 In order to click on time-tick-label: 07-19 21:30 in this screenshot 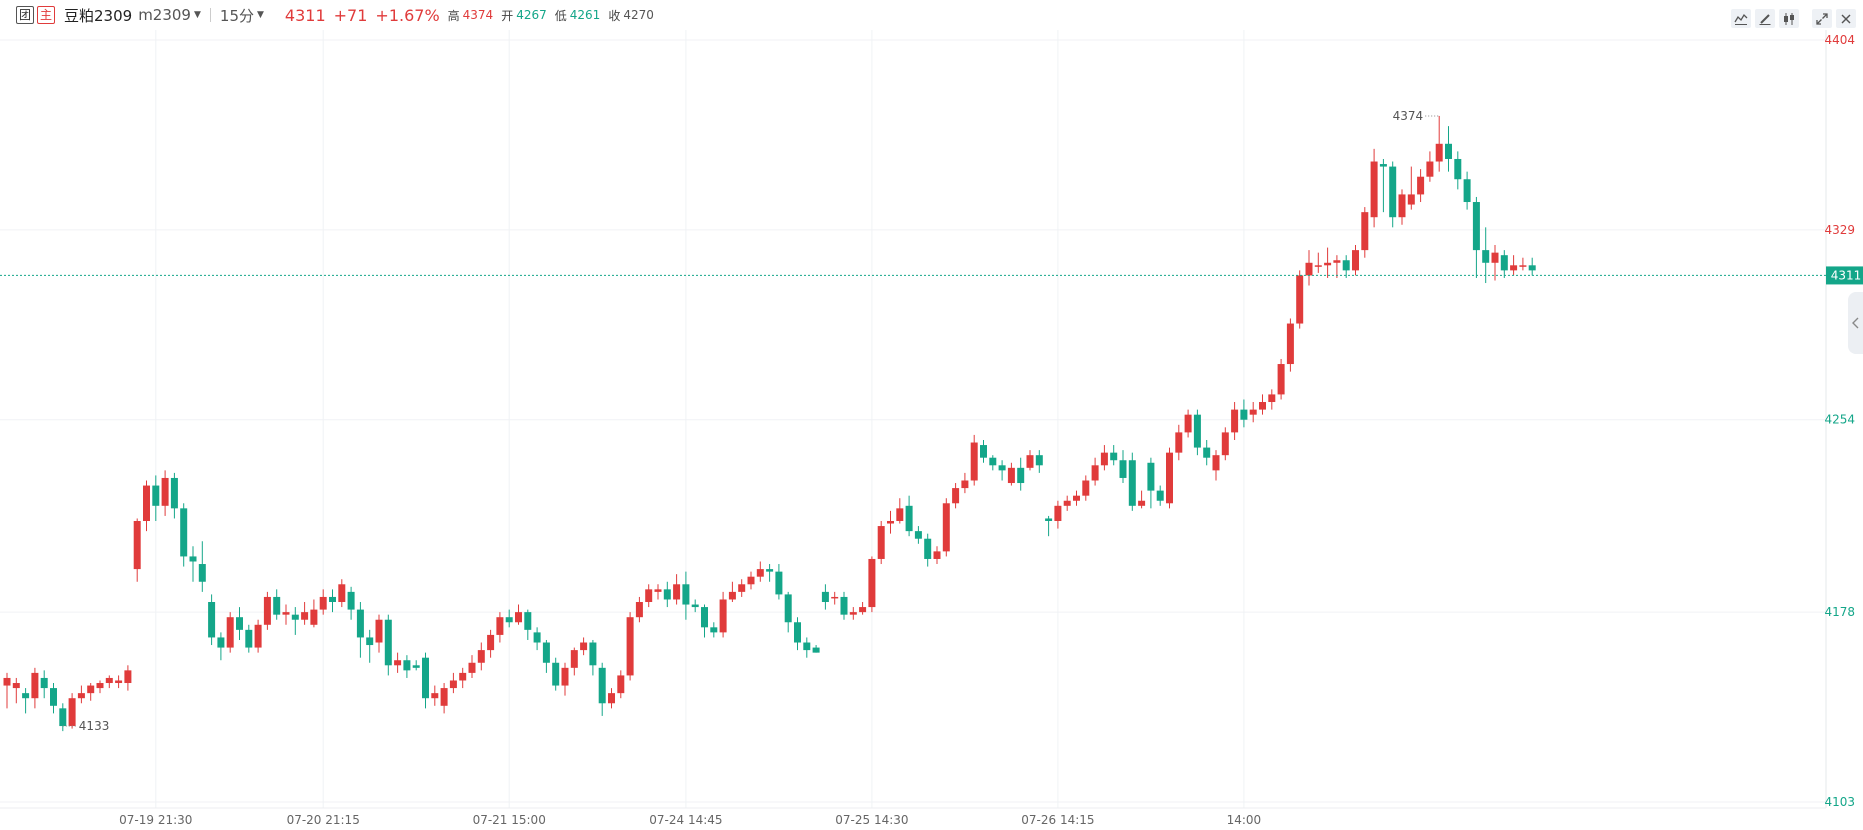, I will do `click(155, 820)`.